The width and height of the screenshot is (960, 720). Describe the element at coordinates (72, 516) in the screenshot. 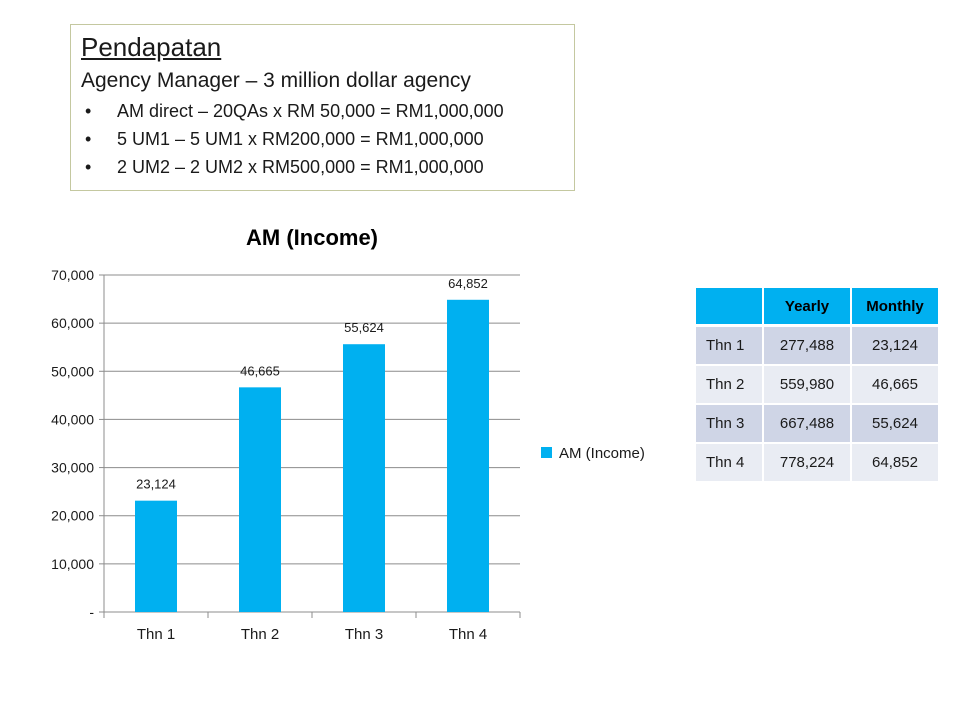

I see `y-tick-label: 20,000` at that location.